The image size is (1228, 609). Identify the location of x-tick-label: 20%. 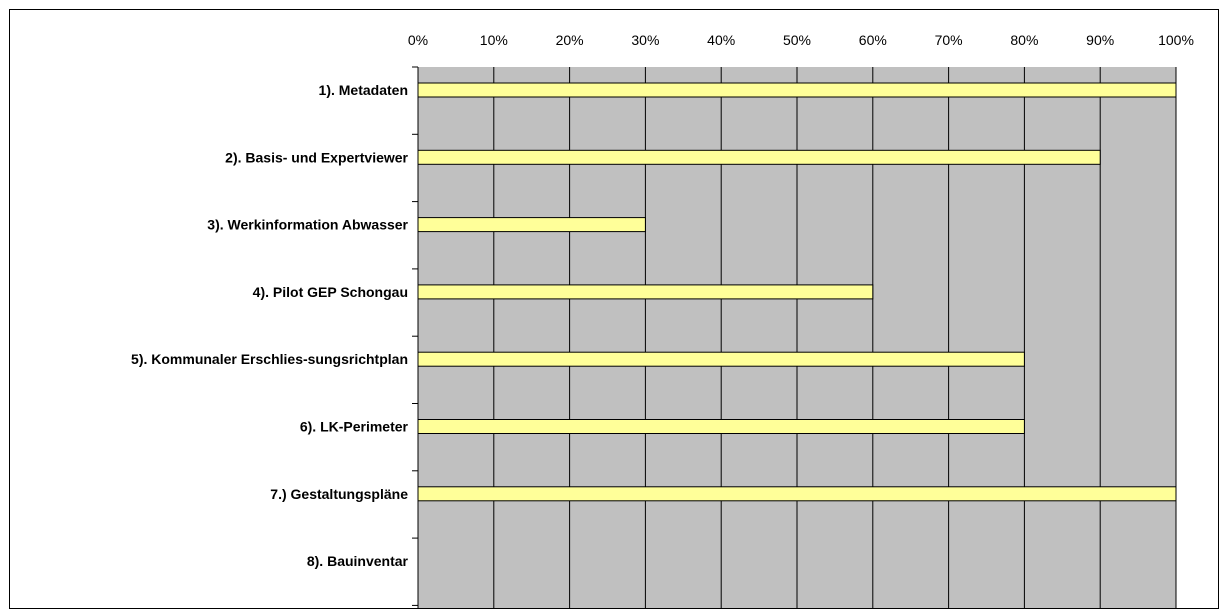
(570, 40).